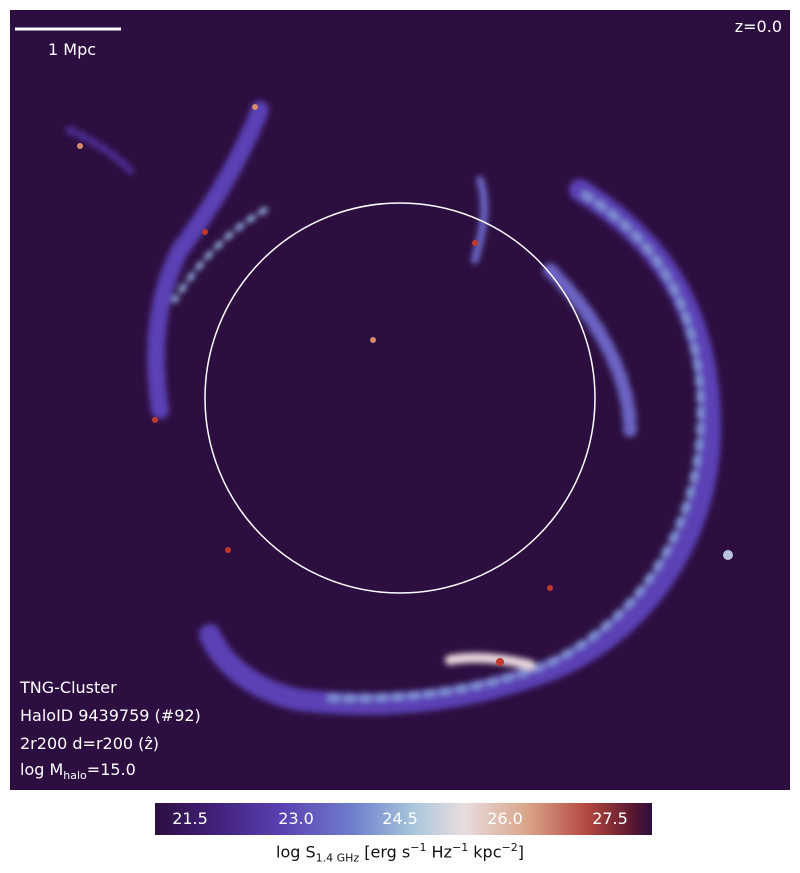  I want to click on colorbar-tick-label: 24.5, so click(400, 818).